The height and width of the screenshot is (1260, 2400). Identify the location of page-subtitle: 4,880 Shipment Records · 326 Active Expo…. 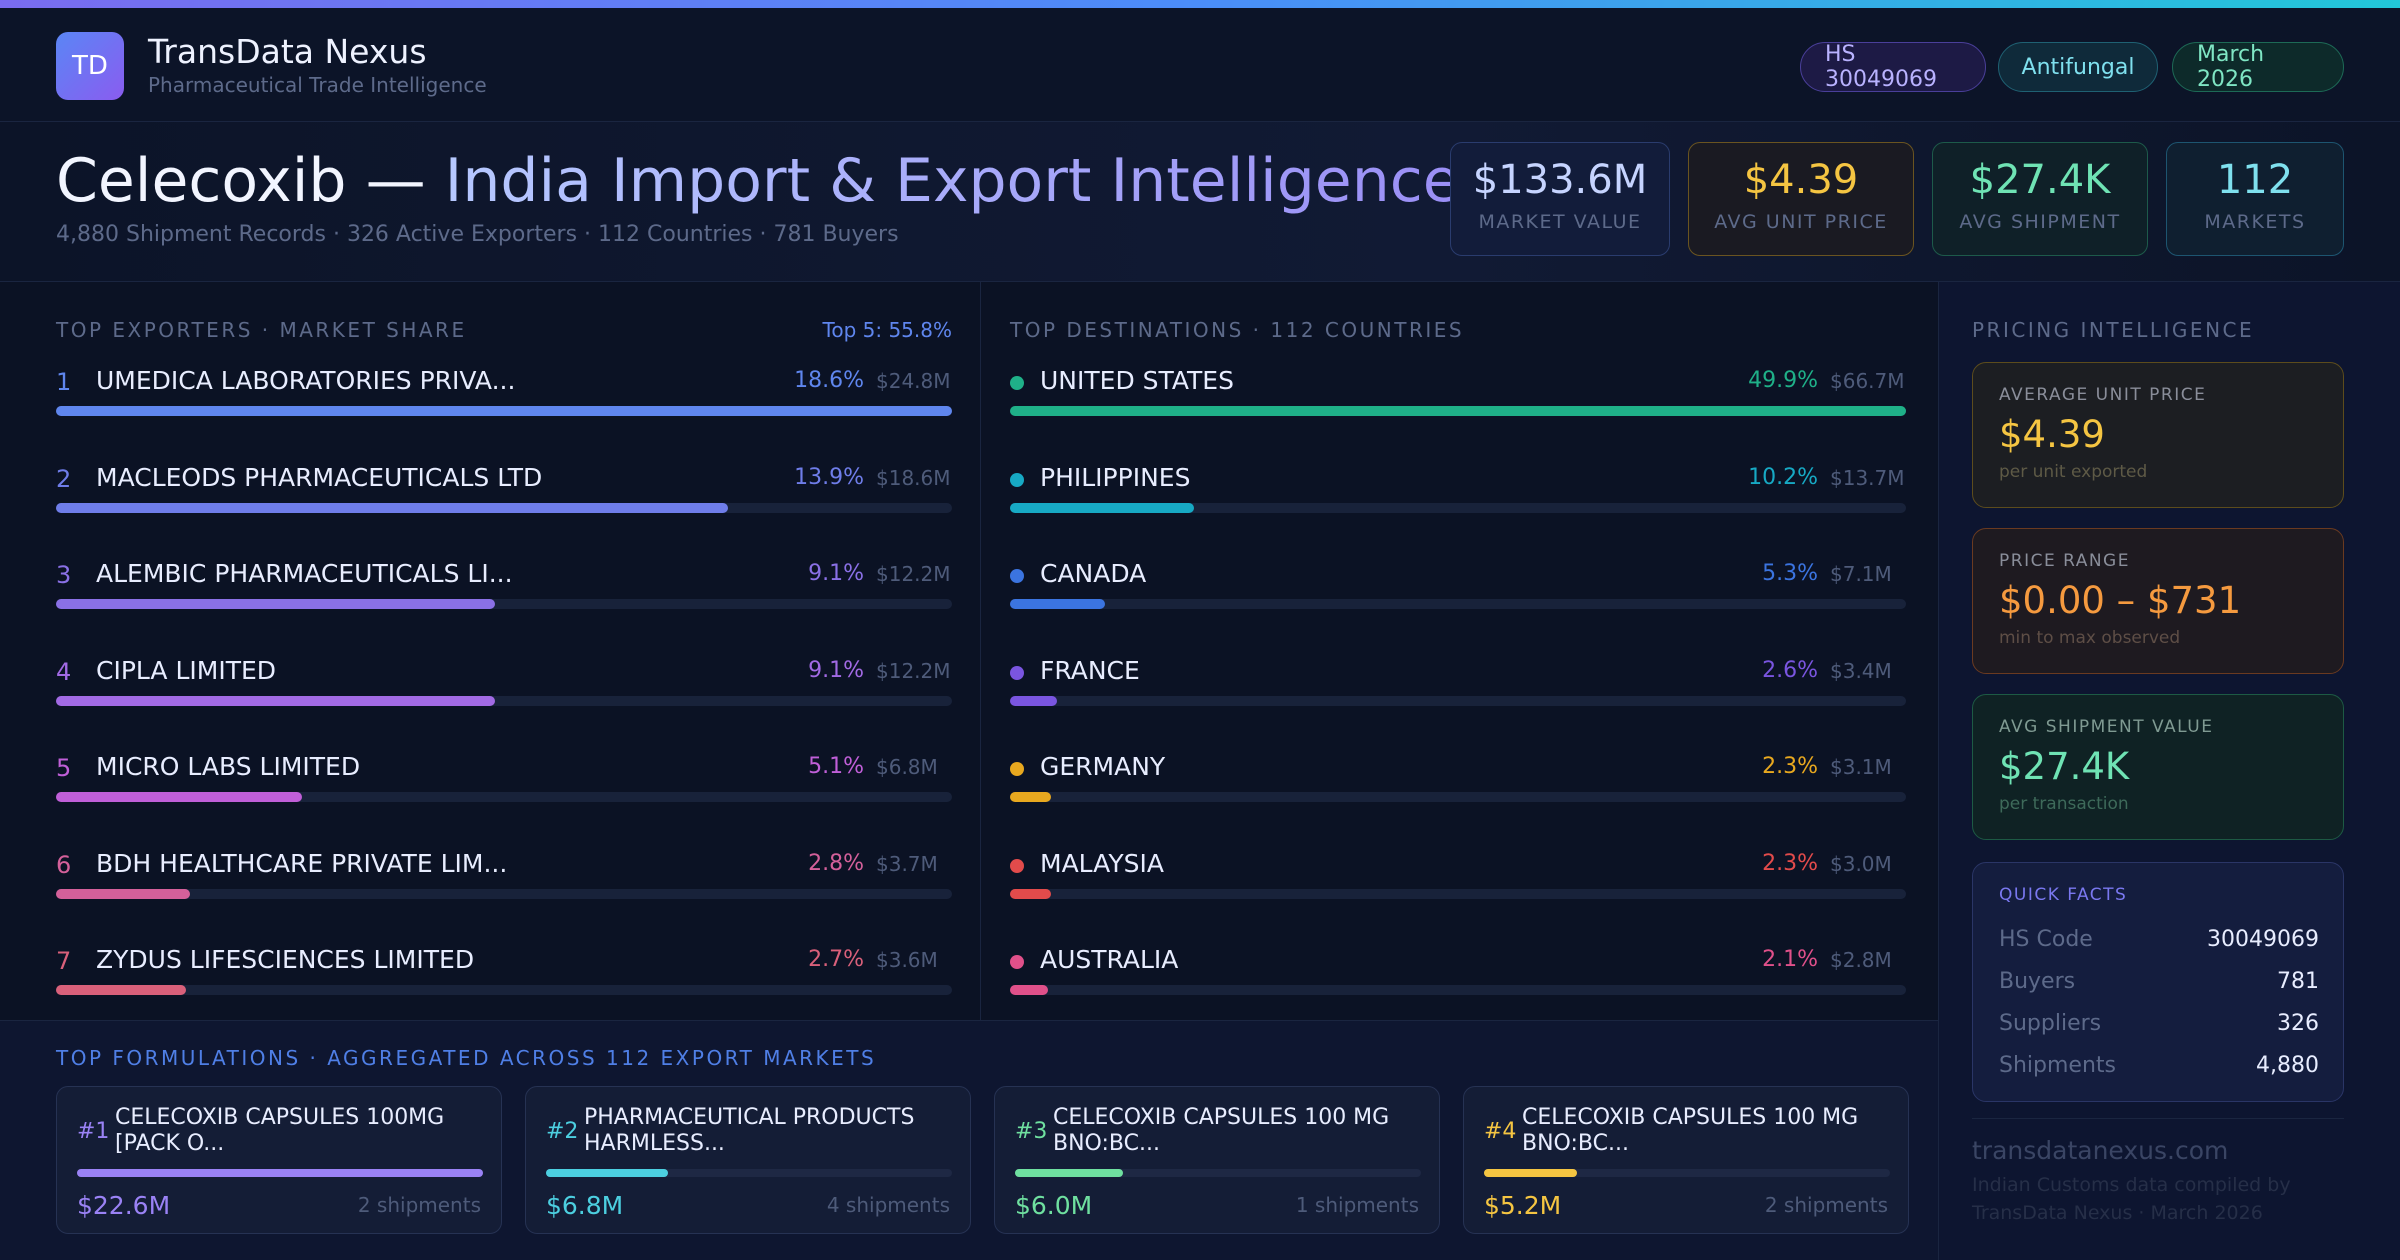
(477, 234).